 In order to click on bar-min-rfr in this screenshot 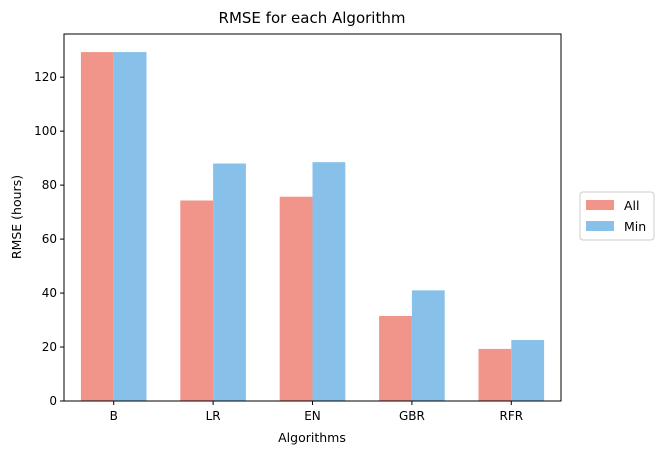, I will do `click(528, 370)`.